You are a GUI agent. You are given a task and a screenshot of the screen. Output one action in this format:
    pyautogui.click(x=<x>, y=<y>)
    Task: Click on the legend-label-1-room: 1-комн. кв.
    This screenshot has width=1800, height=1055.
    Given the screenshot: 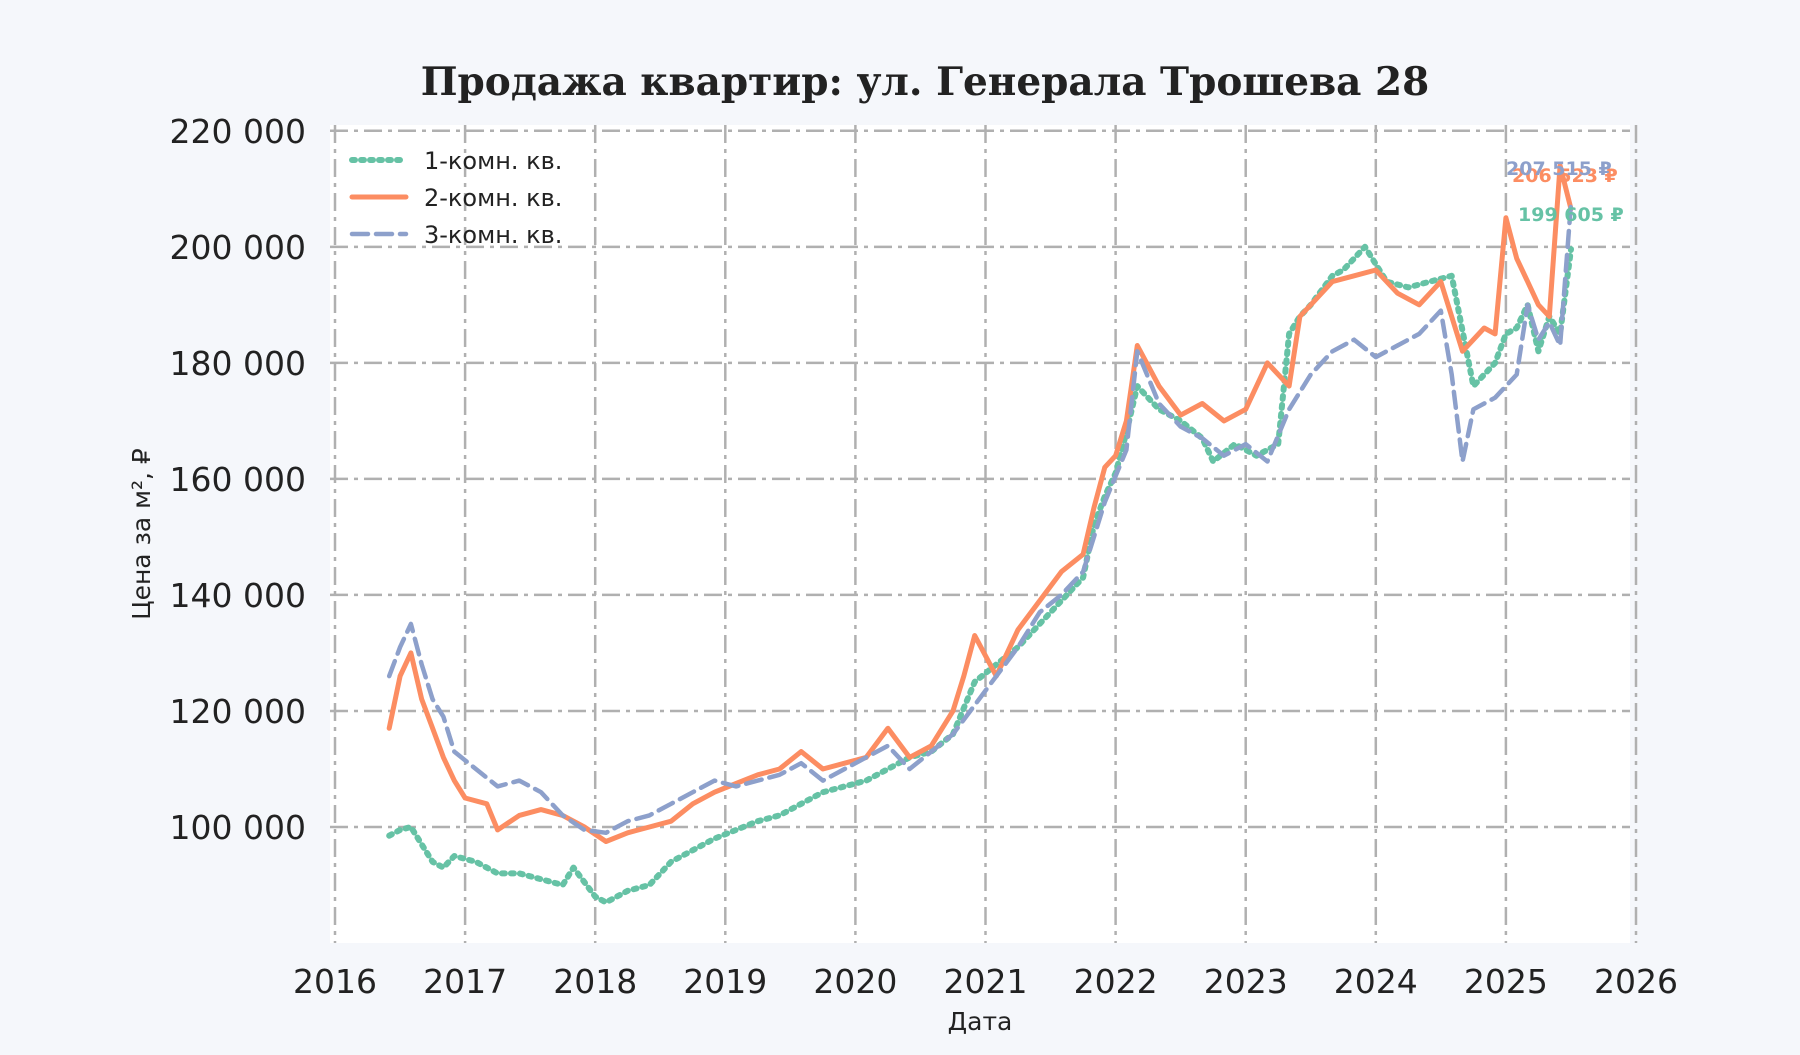 What is the action you would take?
    pyautogui.click(x=493, y=161)
    